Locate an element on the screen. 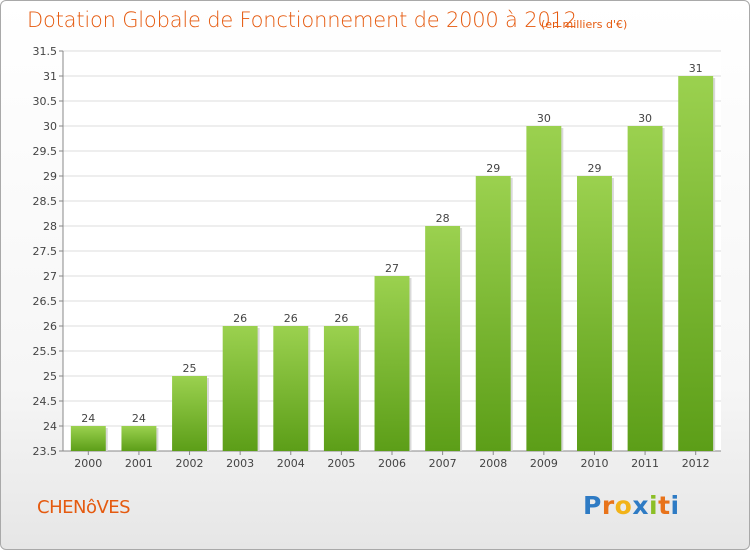 The height and width of the screenshot is (550, 750). bar-2007 is located at coordinates (443, 338).